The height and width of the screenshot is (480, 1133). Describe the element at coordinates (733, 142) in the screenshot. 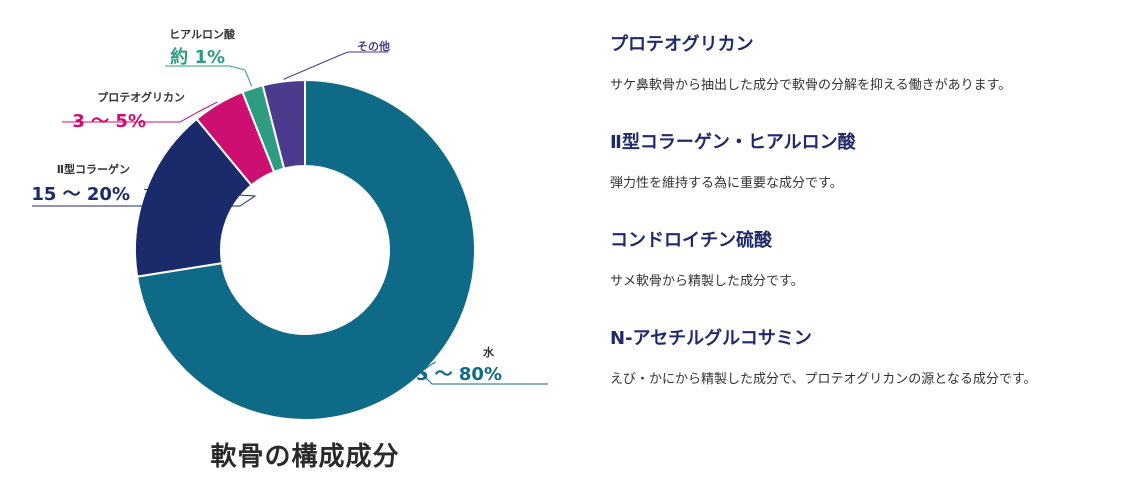

I see `component-title: Ⅱ型コラーゲン・ヒアルロン酸` at that location.